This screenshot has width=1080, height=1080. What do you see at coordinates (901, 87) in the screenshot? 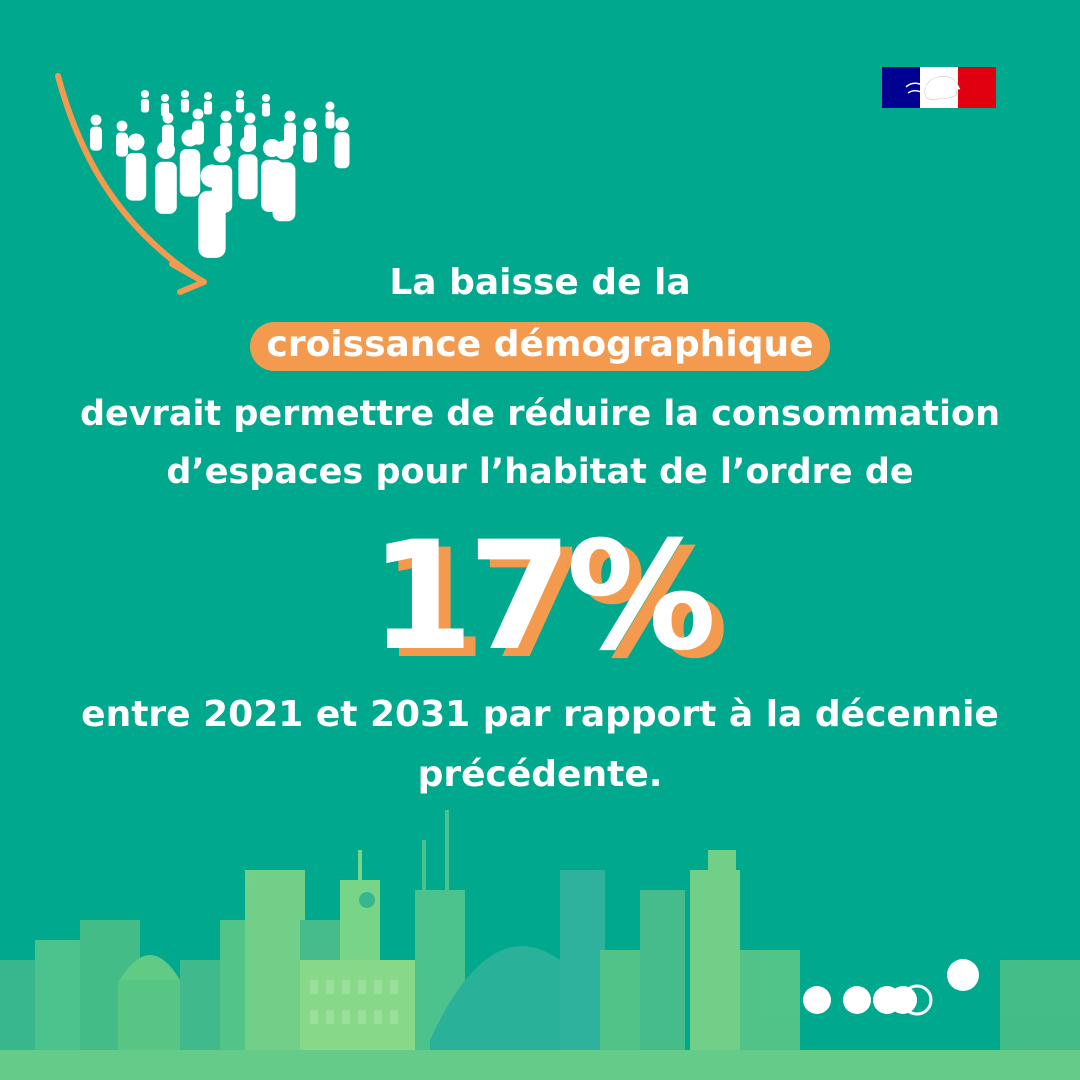
I see `flag-blue` at bounding box center [901, 87].